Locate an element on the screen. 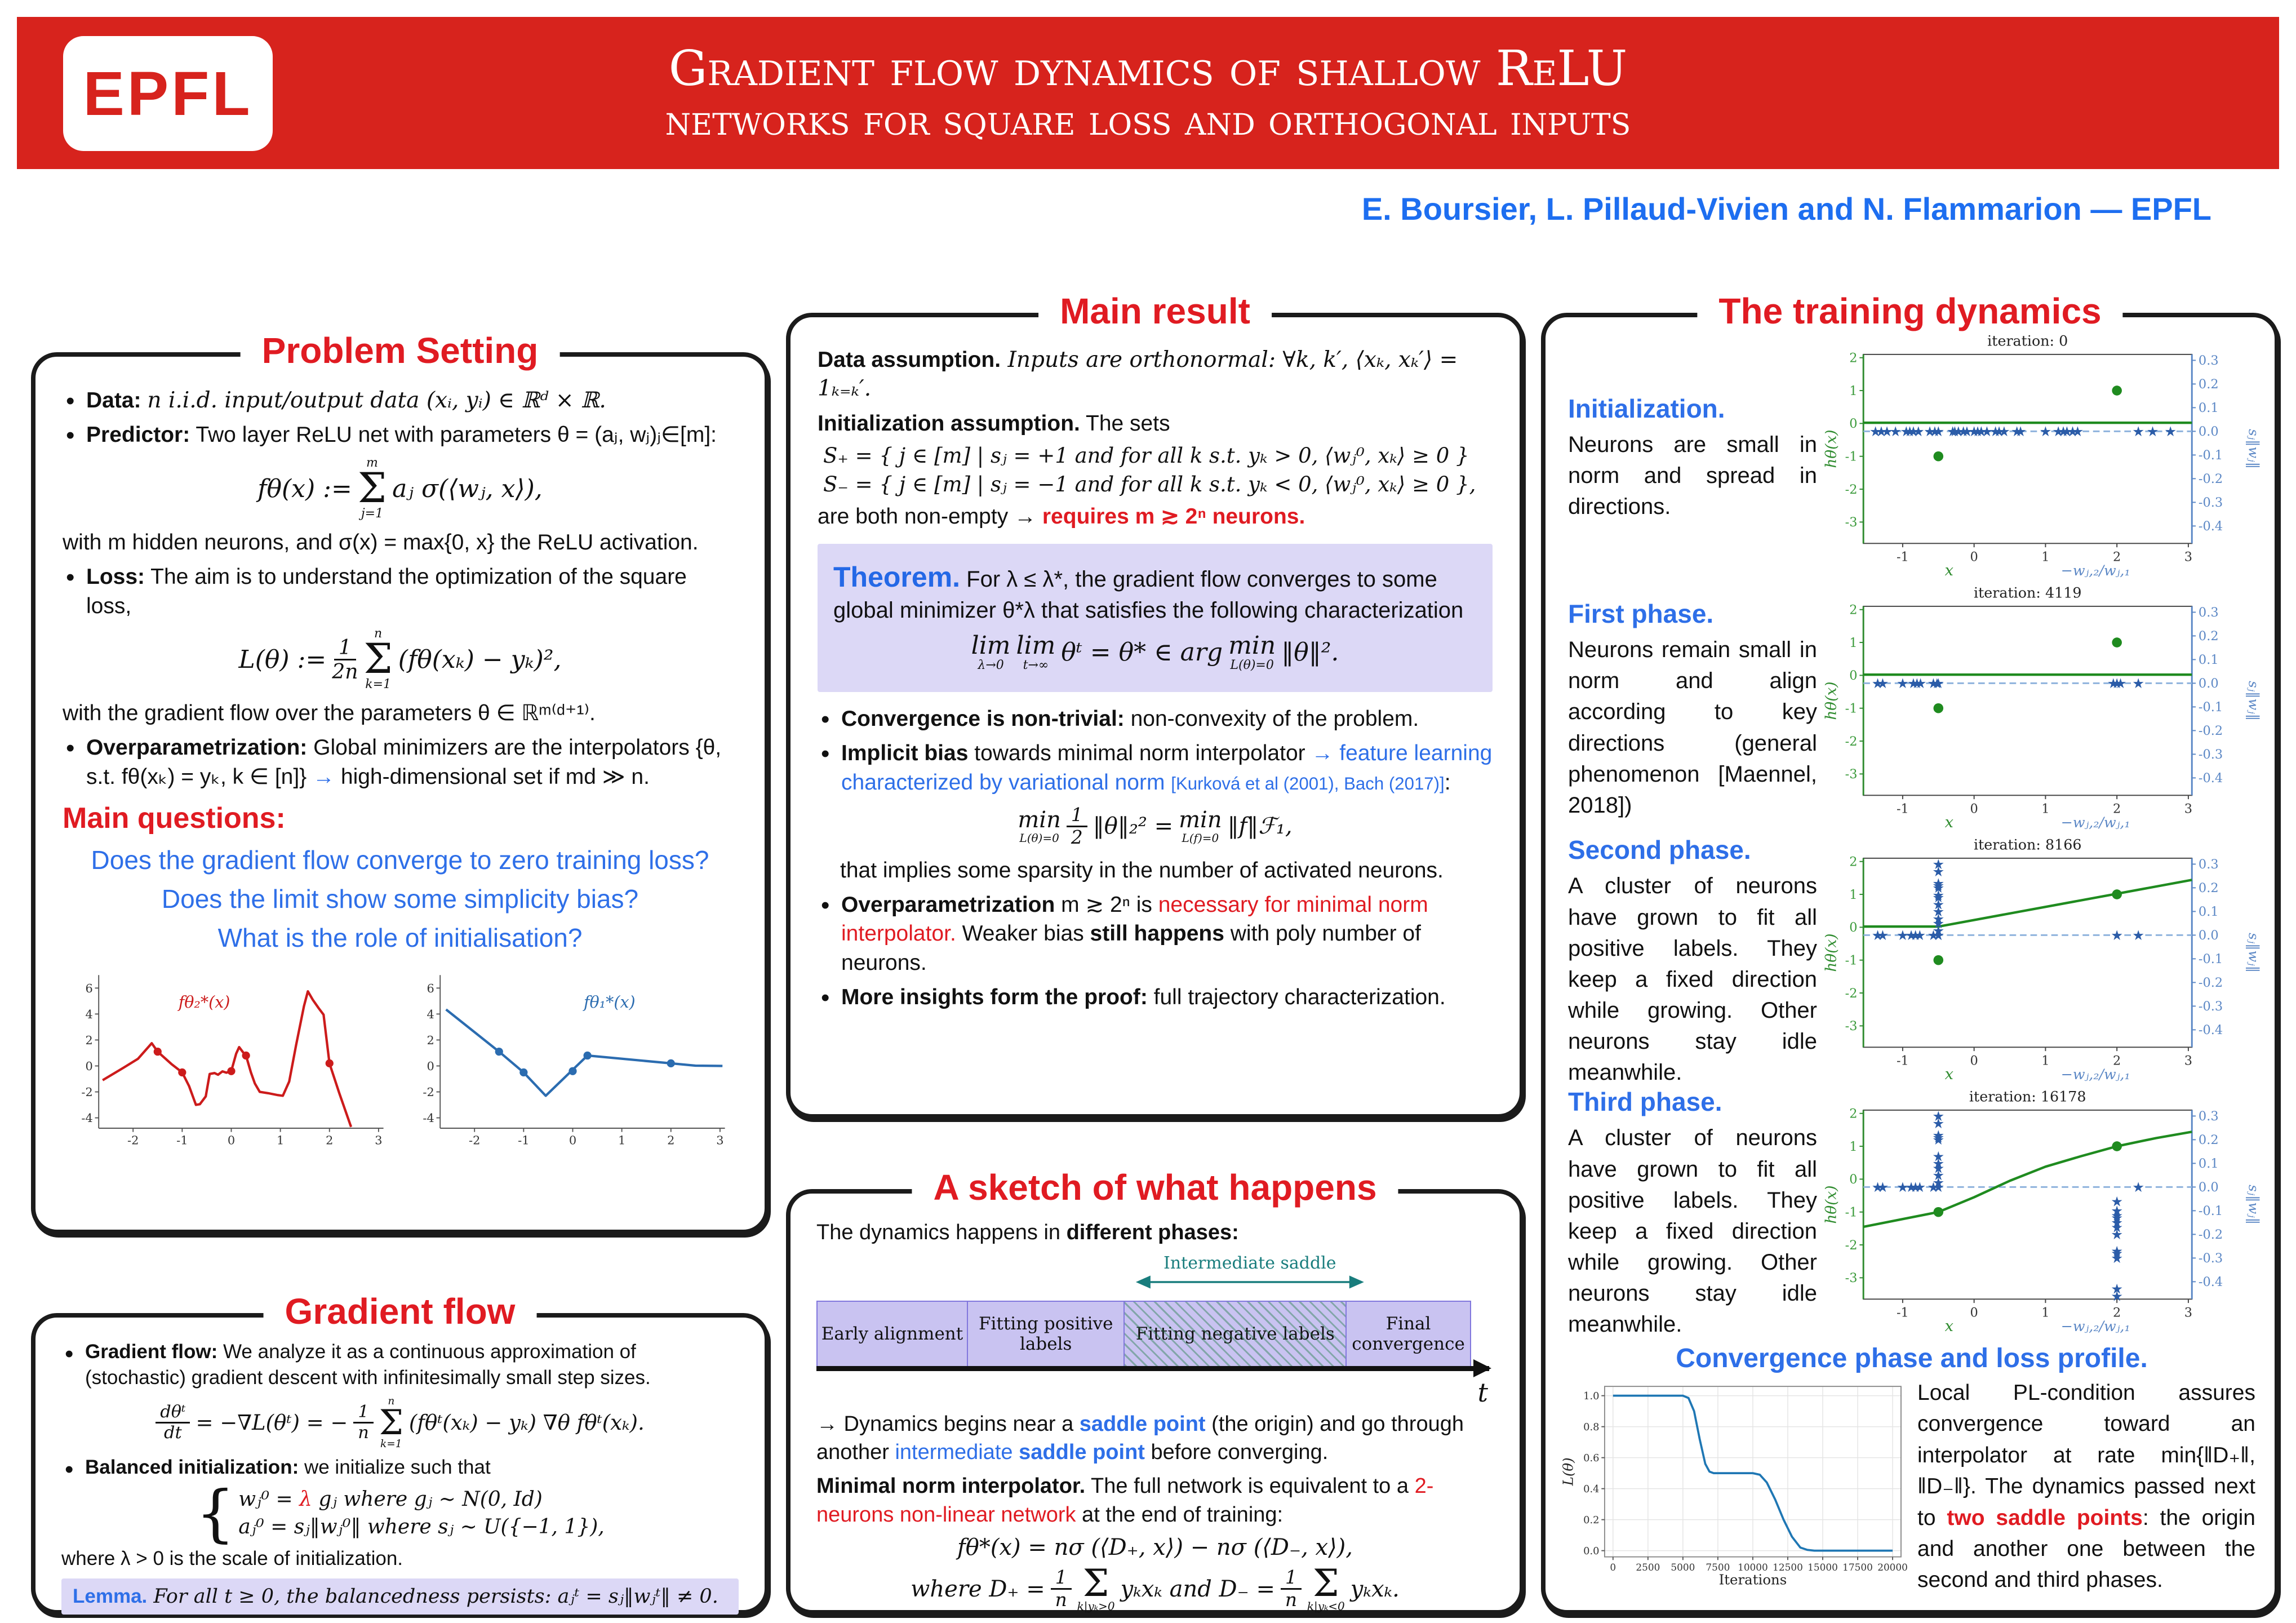 The height and width of the screenshot is (1623, 2296). implicit-bias-text: towards minimal norm interpolator is located at coordinates (1140, 754).